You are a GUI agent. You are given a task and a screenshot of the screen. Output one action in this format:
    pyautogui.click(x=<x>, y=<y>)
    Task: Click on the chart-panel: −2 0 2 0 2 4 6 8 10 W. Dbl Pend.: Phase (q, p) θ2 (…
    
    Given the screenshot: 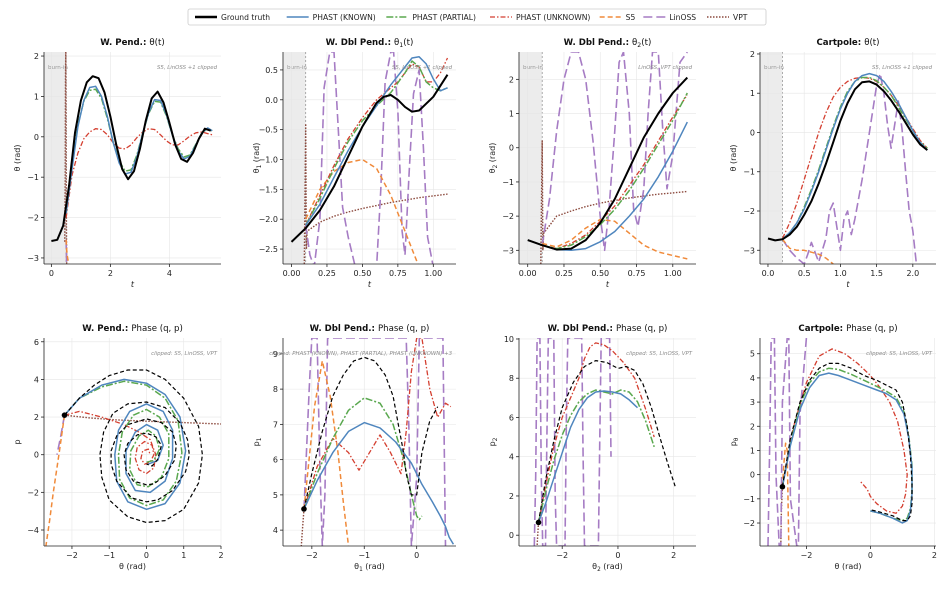 What is the action you would take?
    pyautogui.click(x=592, y=448)
    